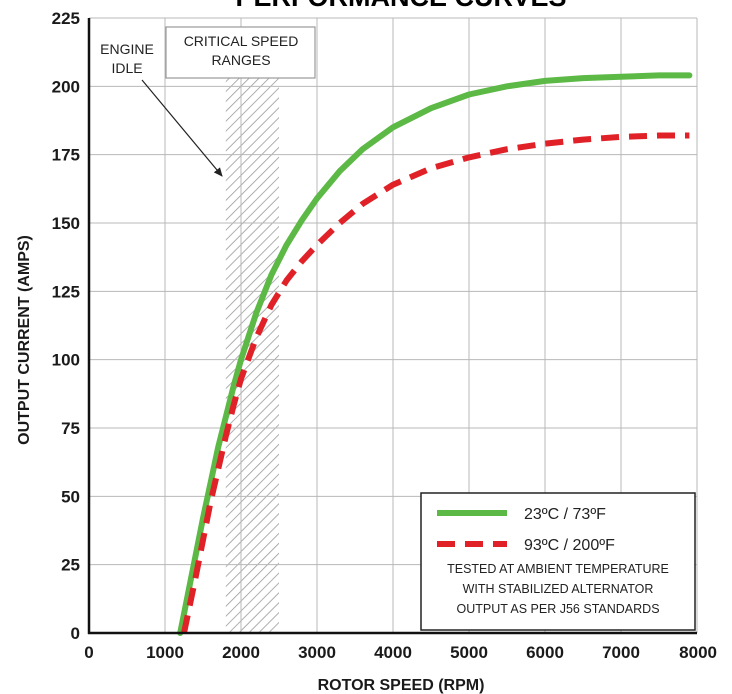 This screenshot has height=694, width=732. Describe the element at coordinates (241, 41) in the screenshot. I see `critical-speed-line: CRITICAL SPEED` at that location.